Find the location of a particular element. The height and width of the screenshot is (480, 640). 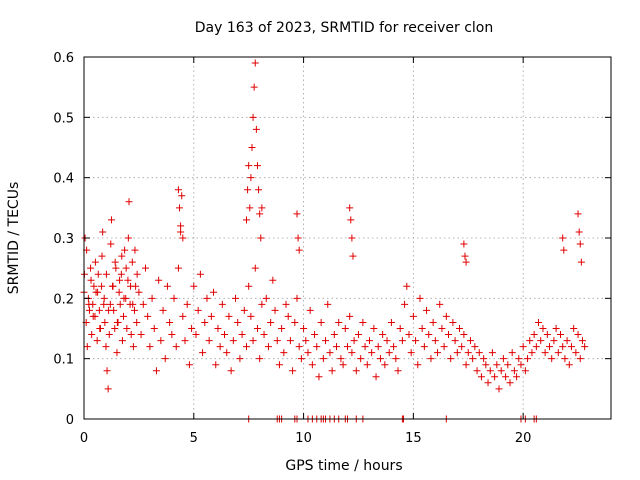

x-axis-label: GPS time / hours is located at coordinates (343, 466).